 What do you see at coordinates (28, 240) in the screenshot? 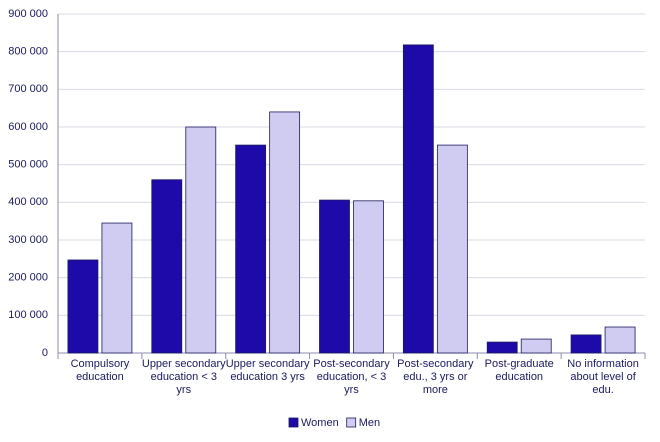
I see `y-tick-label: 300 000` at bounding box center [28, 240].